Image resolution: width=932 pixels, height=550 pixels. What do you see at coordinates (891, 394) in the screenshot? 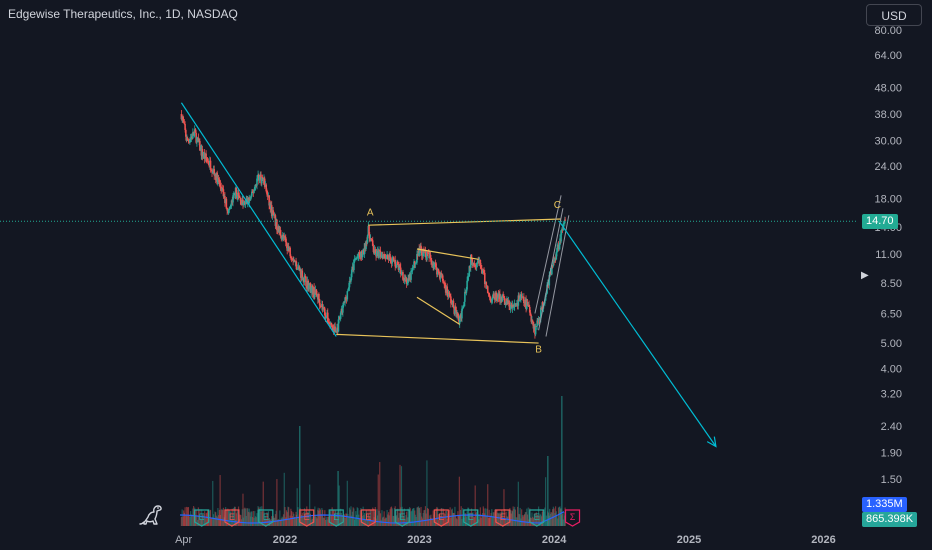
I see `y-tick-label: 3.20` at bounding box center [891, 394].